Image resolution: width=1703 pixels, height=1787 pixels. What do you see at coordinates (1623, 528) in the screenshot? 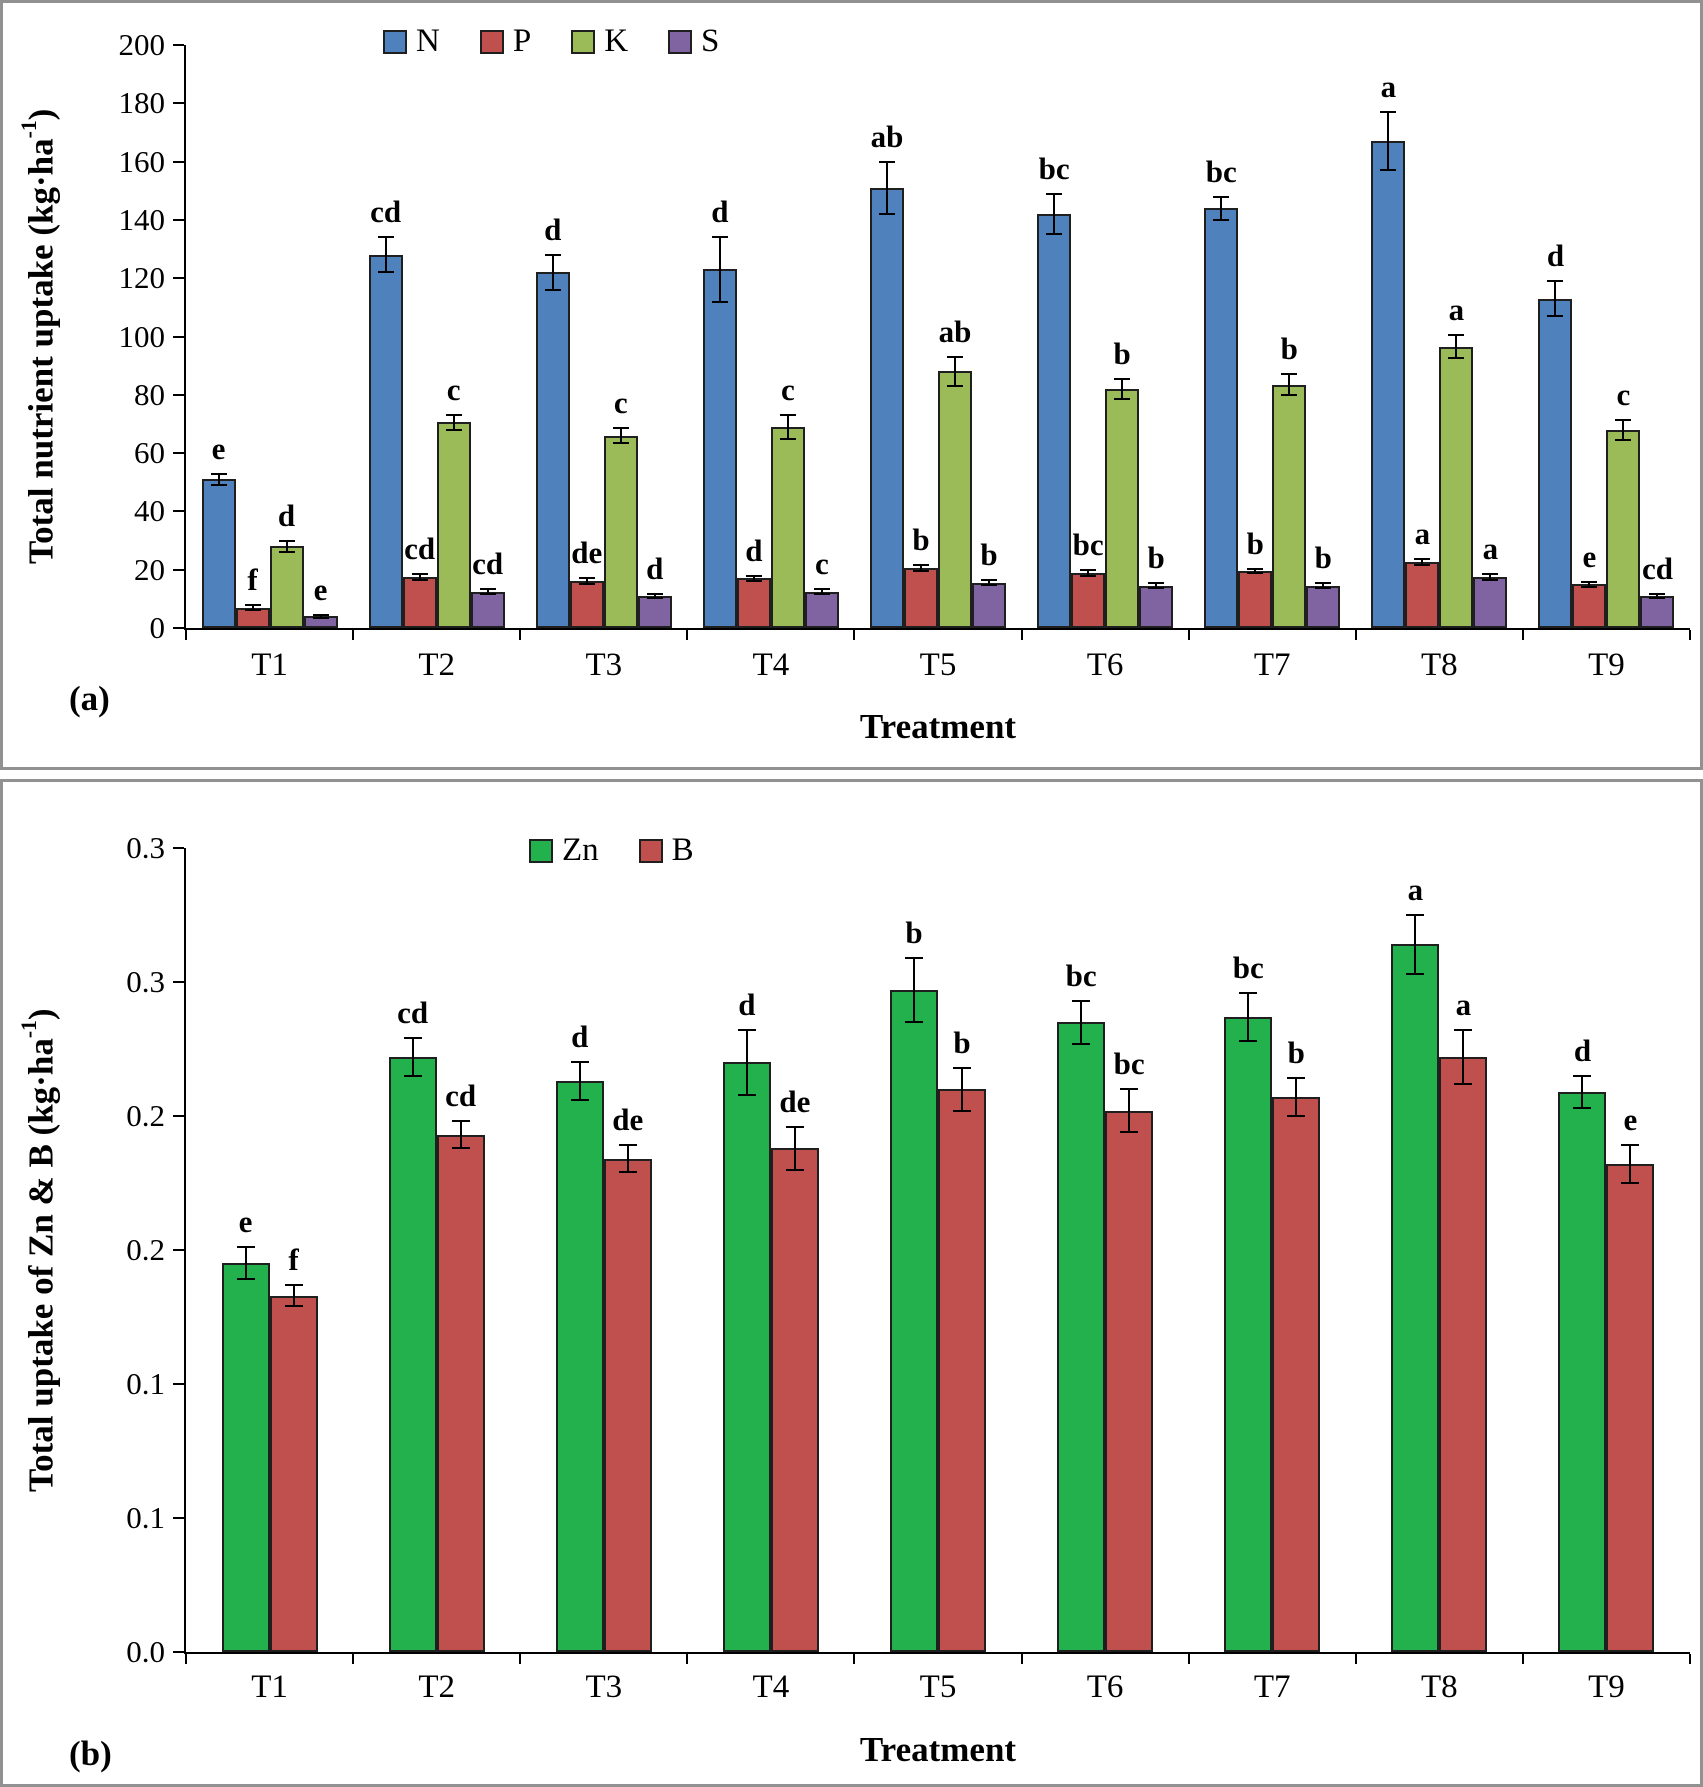
I see `bar-K-T9` at bounding box center [1623, 528].